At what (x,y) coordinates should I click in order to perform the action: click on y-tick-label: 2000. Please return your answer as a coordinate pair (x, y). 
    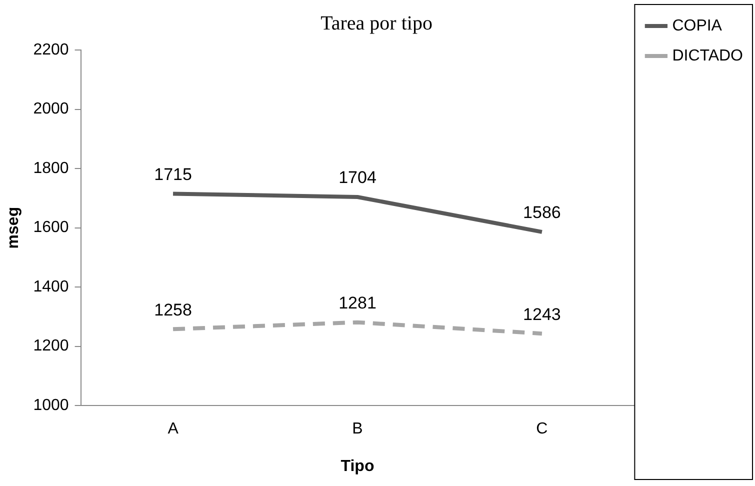
    Looking at the image, I should click on (51, 109).